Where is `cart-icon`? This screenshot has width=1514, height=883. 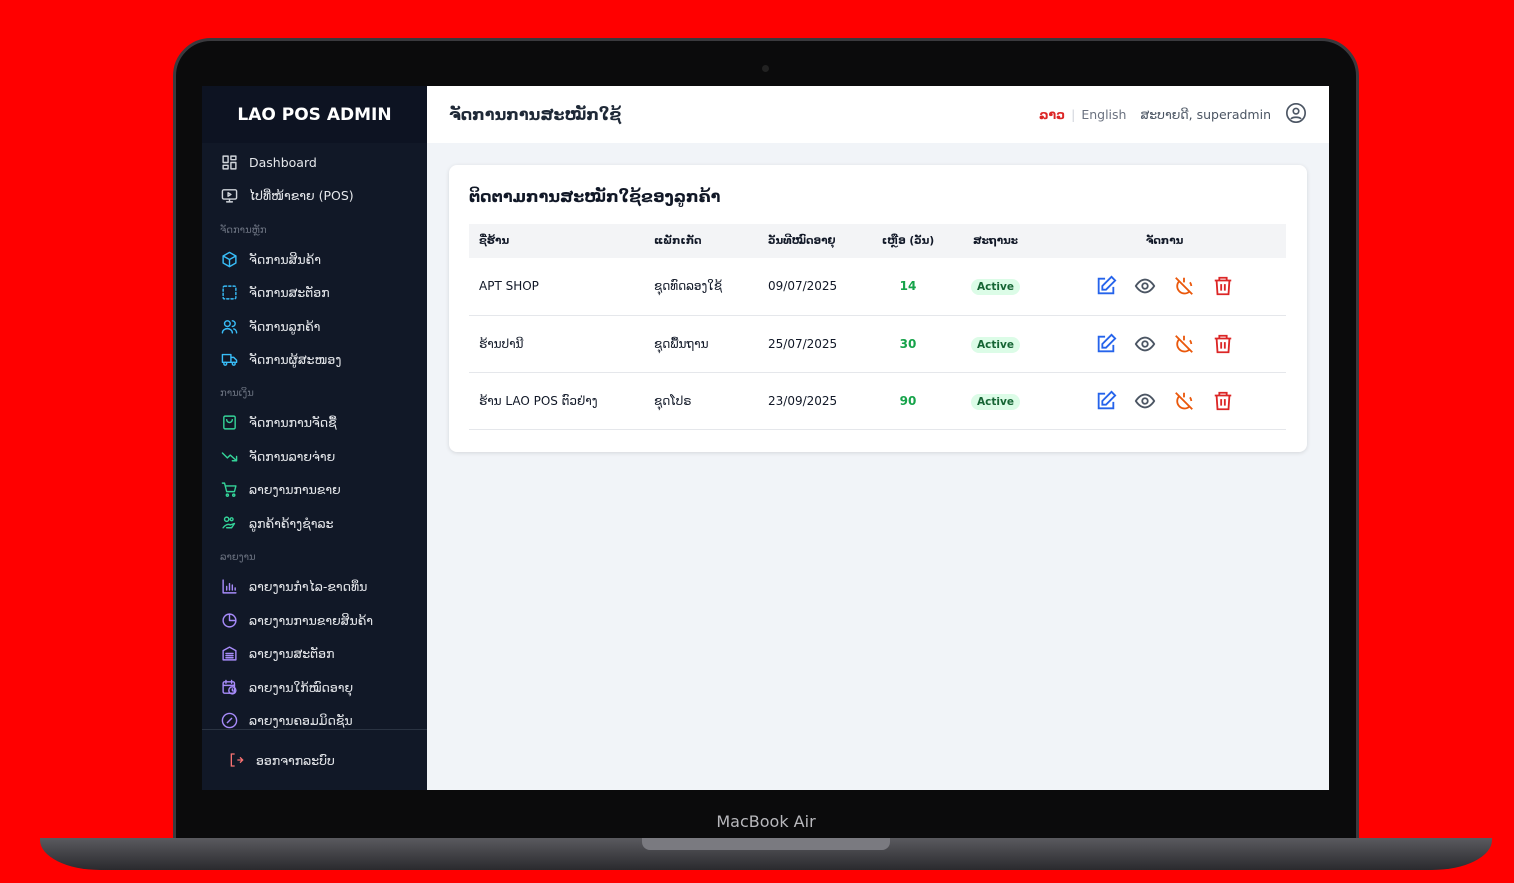 cart-icon is located at coordinates (229, 489).